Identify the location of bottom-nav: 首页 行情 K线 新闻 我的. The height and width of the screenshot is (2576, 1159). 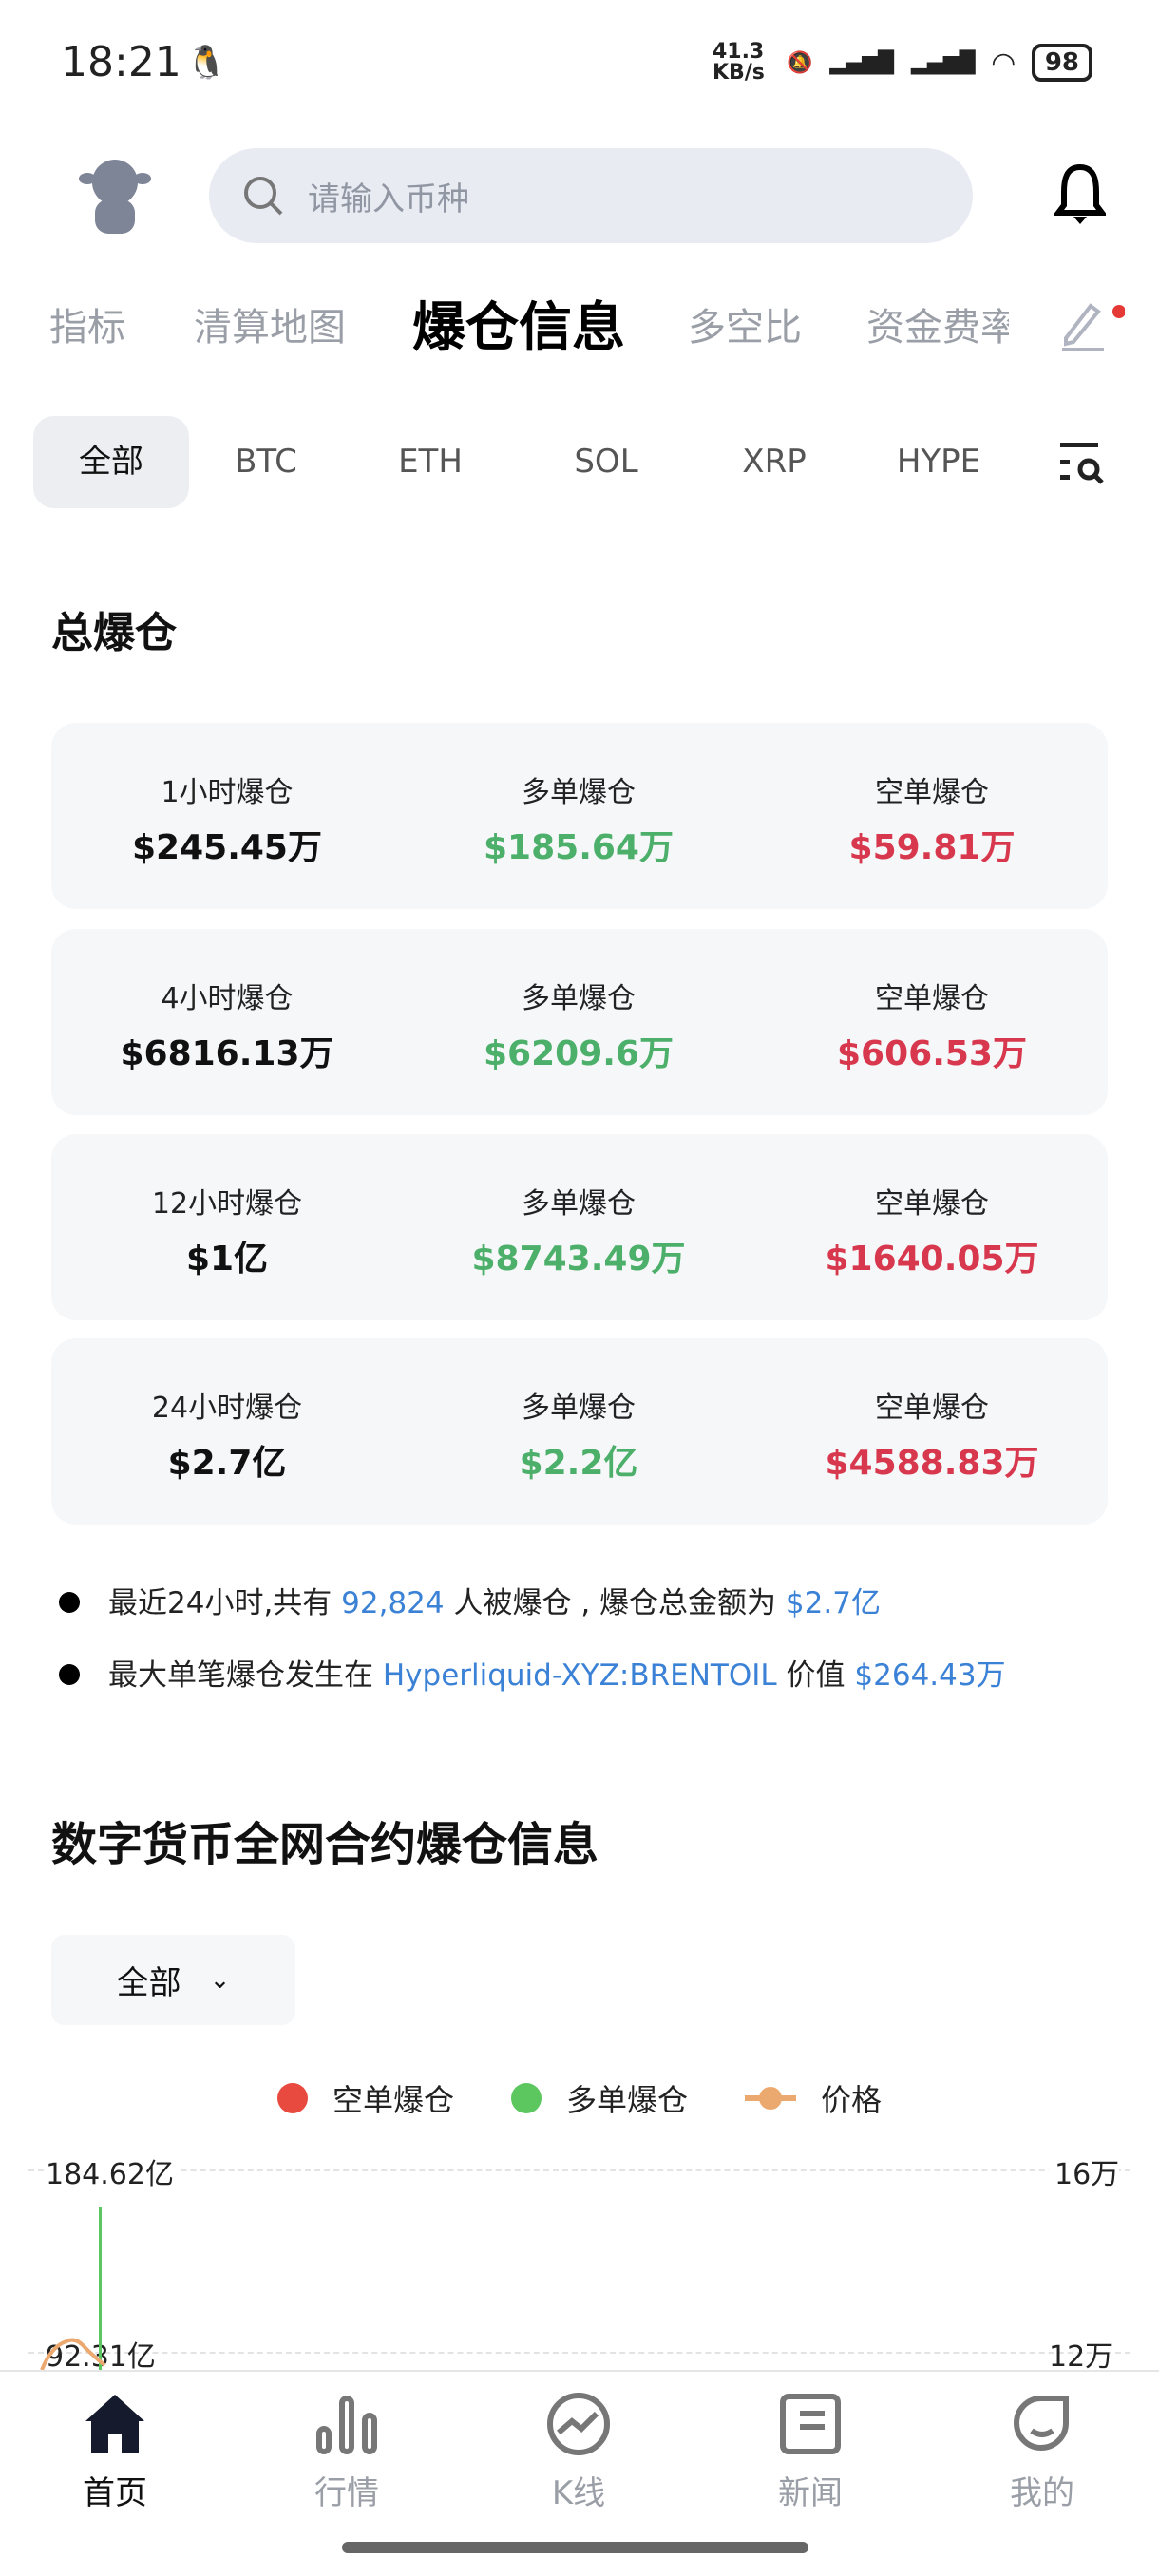
(579, 2473).